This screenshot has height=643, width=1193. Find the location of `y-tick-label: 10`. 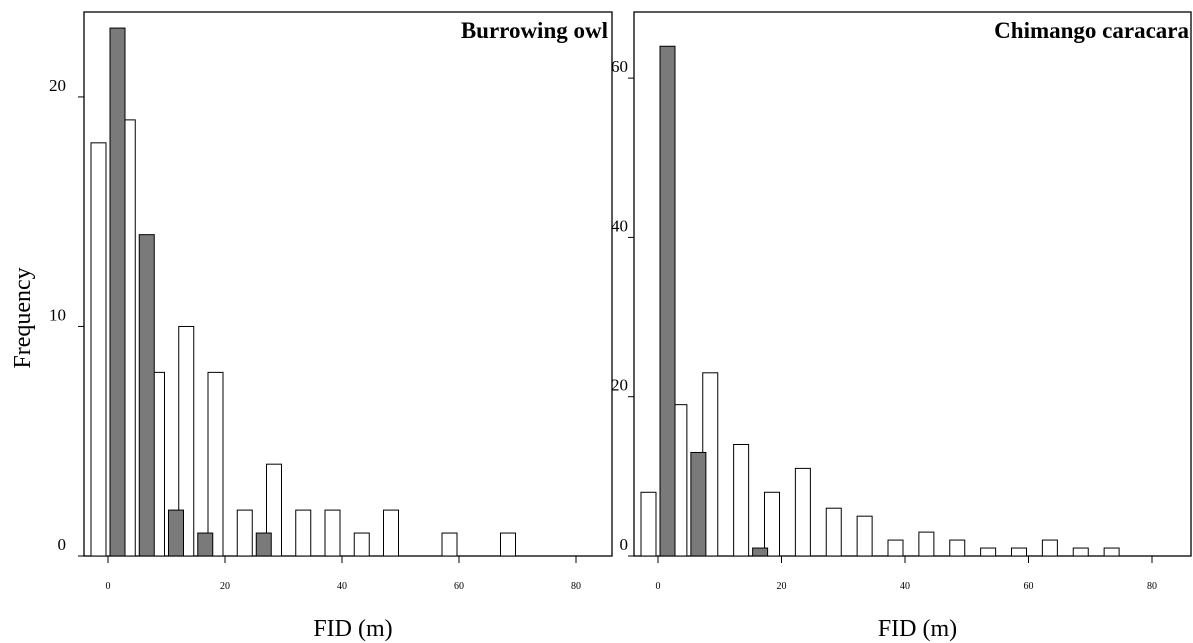

y-tick-label: 10 is located at coordinates (57, 314).